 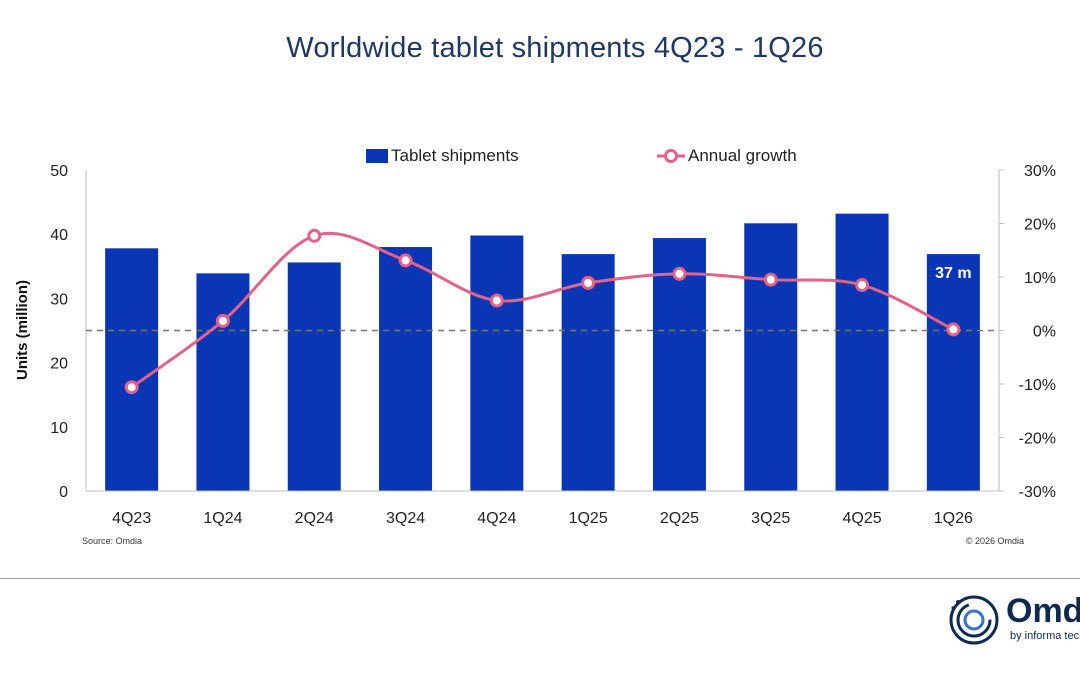 What do you see at coordinates (1040, 225) in the screenshot?
I see `y2-tick-label: 20%` at bounding box center [1040, 225].